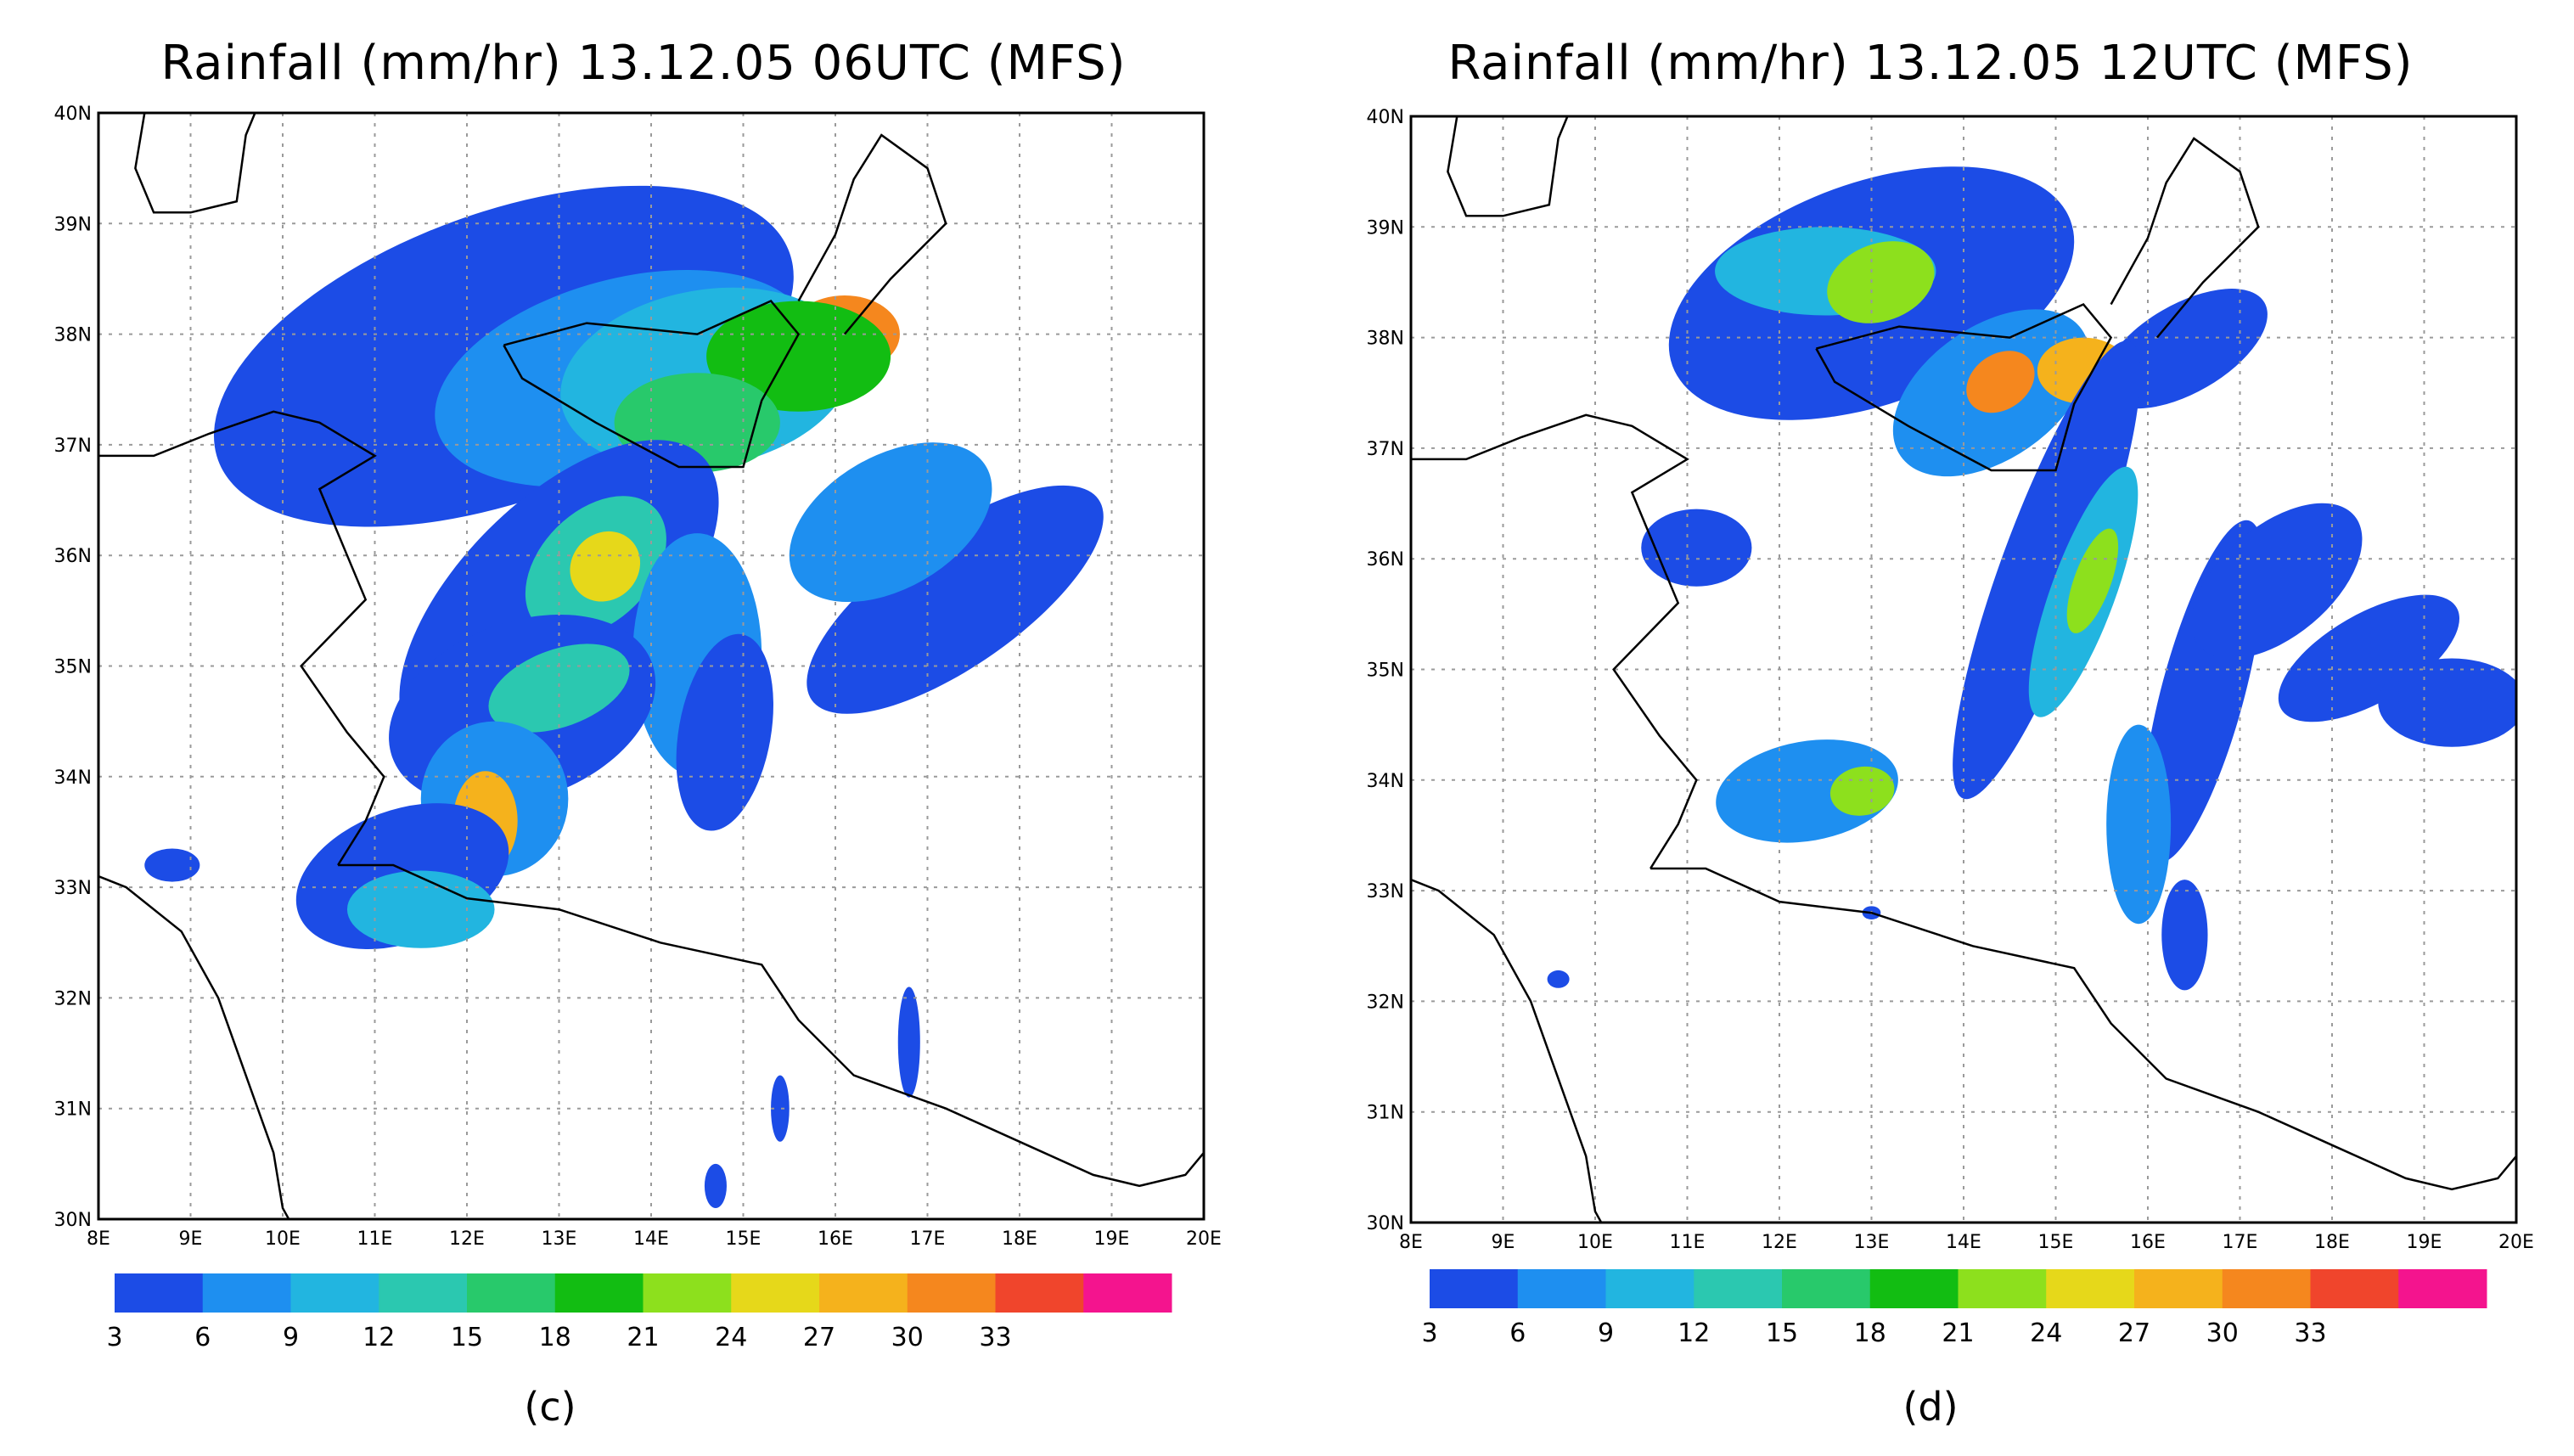 The width and height of the screenshot is (2574, 1456). What do you see at coordinates (928, 1239) in the screenshot?
I see `lon-tick-label: 17E` at bounding box center [928, 1239].